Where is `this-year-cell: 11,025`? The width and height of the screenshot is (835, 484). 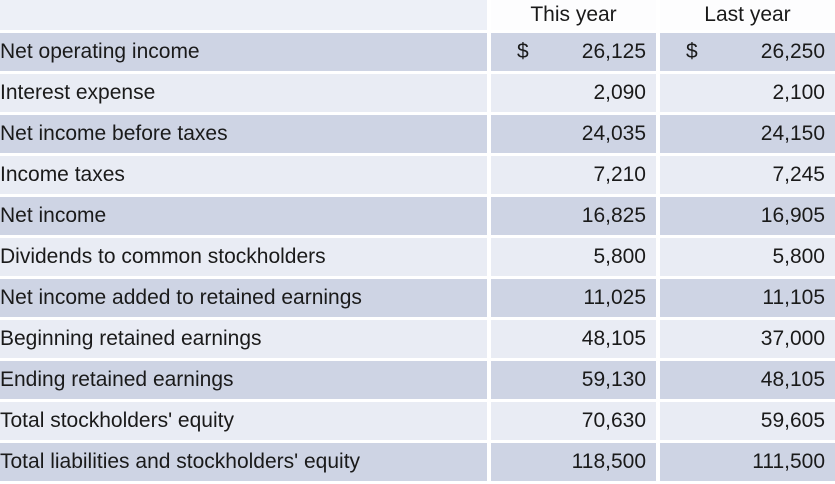
this-year-cell: 11,025 is located at coordinates (575, 299).